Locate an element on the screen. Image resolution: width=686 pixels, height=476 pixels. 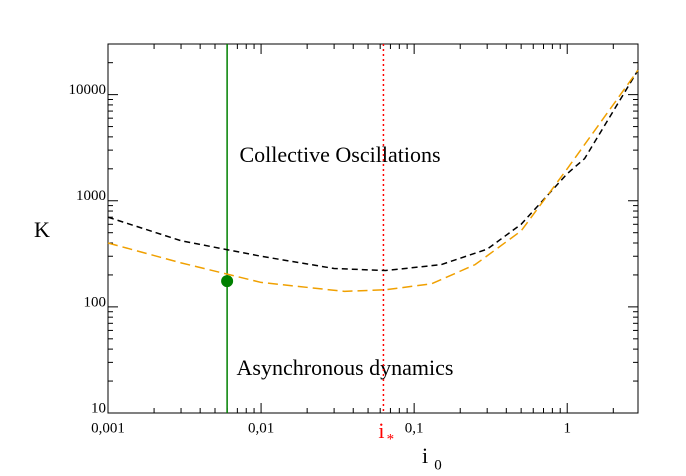
annotation: Collective Oscillations is located at coordinates (339, 154).